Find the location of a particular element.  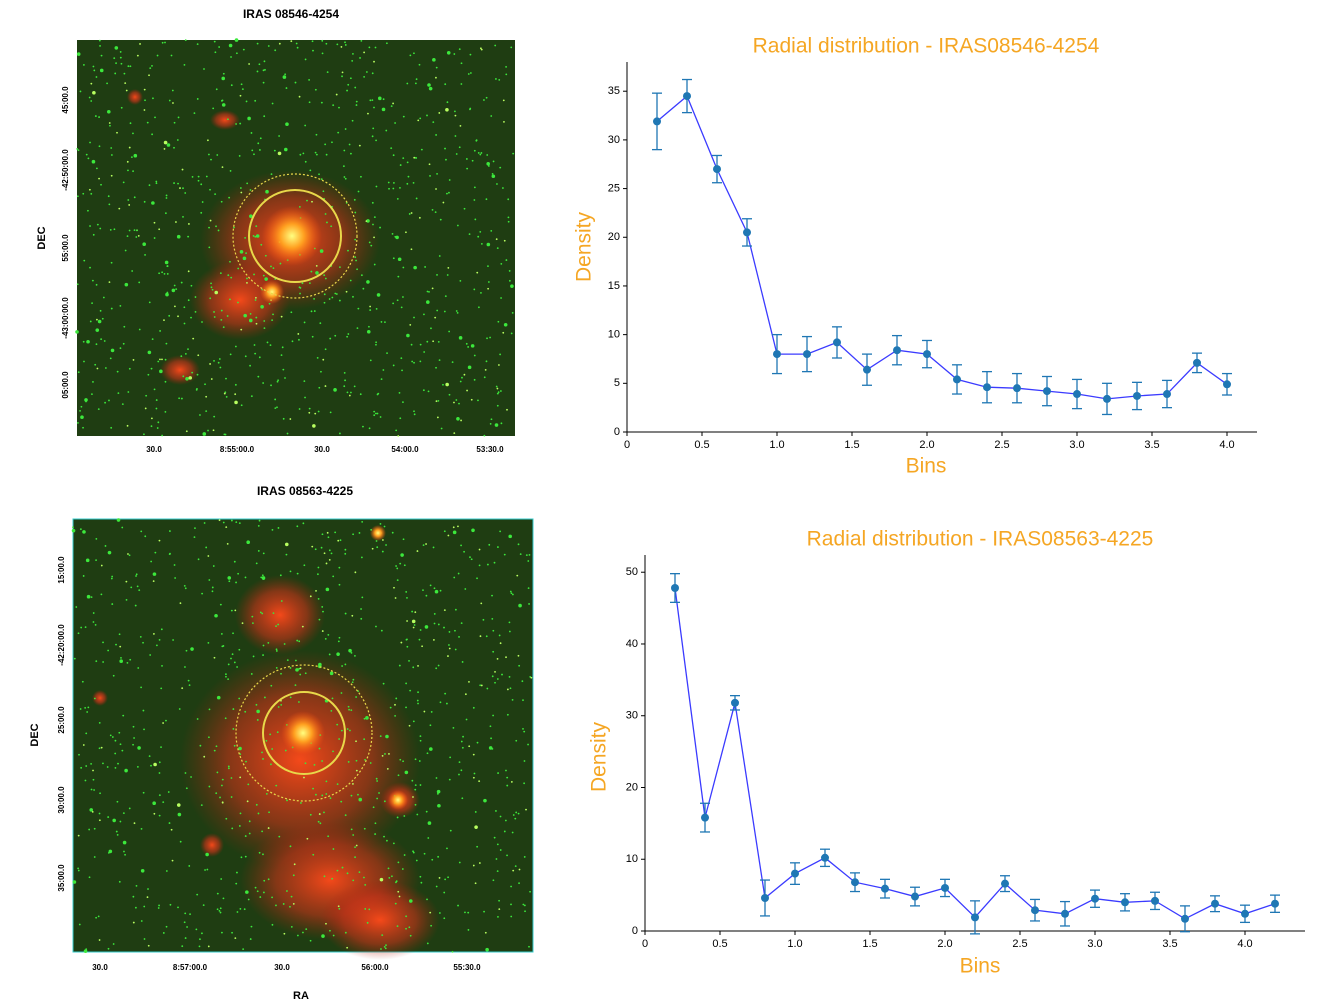

y-tick-label: 10 is located at coordinates (632, 859).